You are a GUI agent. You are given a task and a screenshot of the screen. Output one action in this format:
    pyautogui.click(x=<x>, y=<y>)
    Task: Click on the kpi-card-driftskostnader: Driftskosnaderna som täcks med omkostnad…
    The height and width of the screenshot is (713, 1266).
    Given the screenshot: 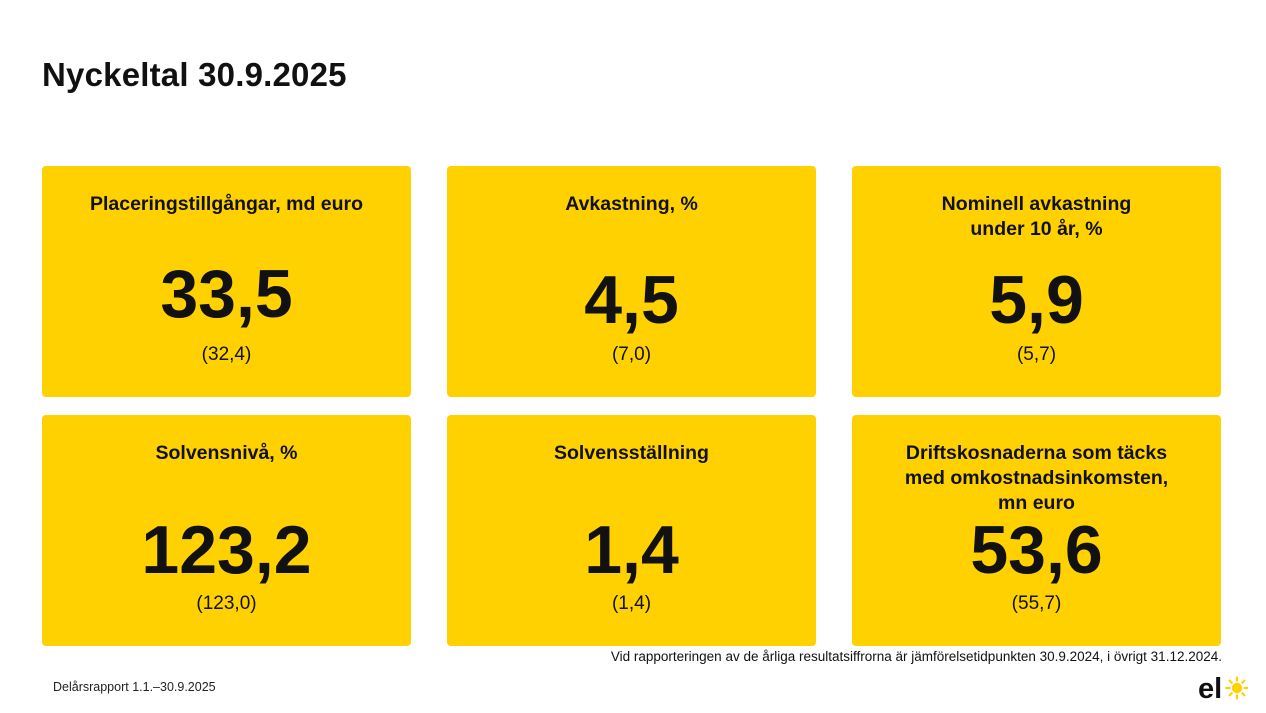 What is the action you would take?
    pyautogui.click(x=1036, y=530)
    